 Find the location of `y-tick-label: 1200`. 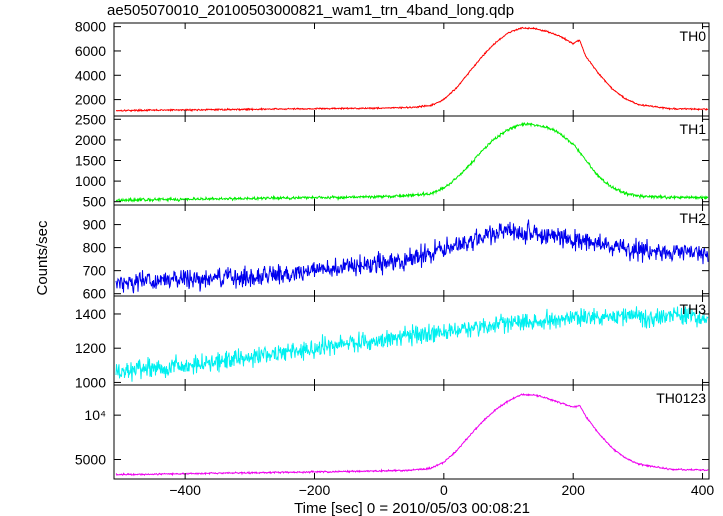

y-tick-label: 1200 is located at coordinates (90, 348).